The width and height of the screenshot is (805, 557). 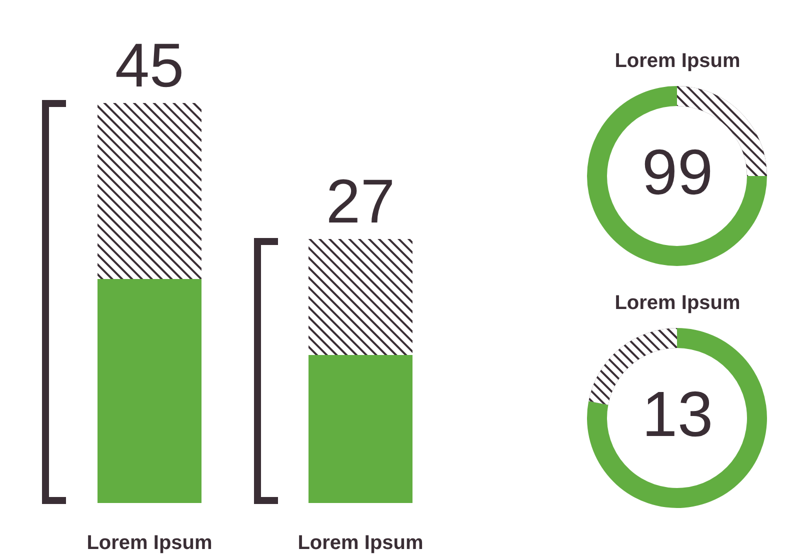 What do you see at coordinates (678, 414) in the screenshot?
I see `text: 13` at bounding box center [678, 414].